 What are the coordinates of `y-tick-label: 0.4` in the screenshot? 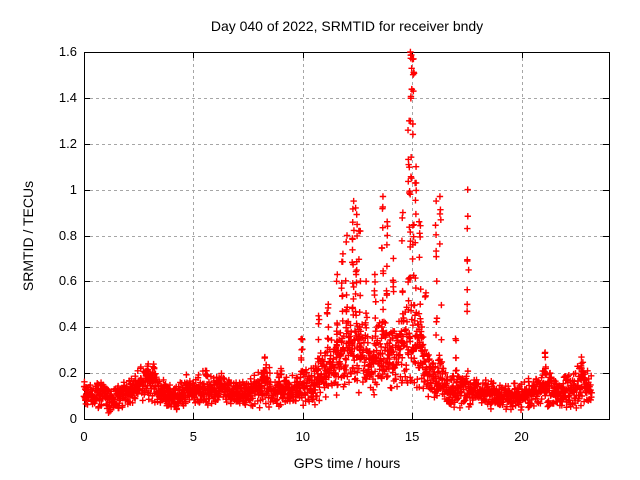 It's located at (67, 327).